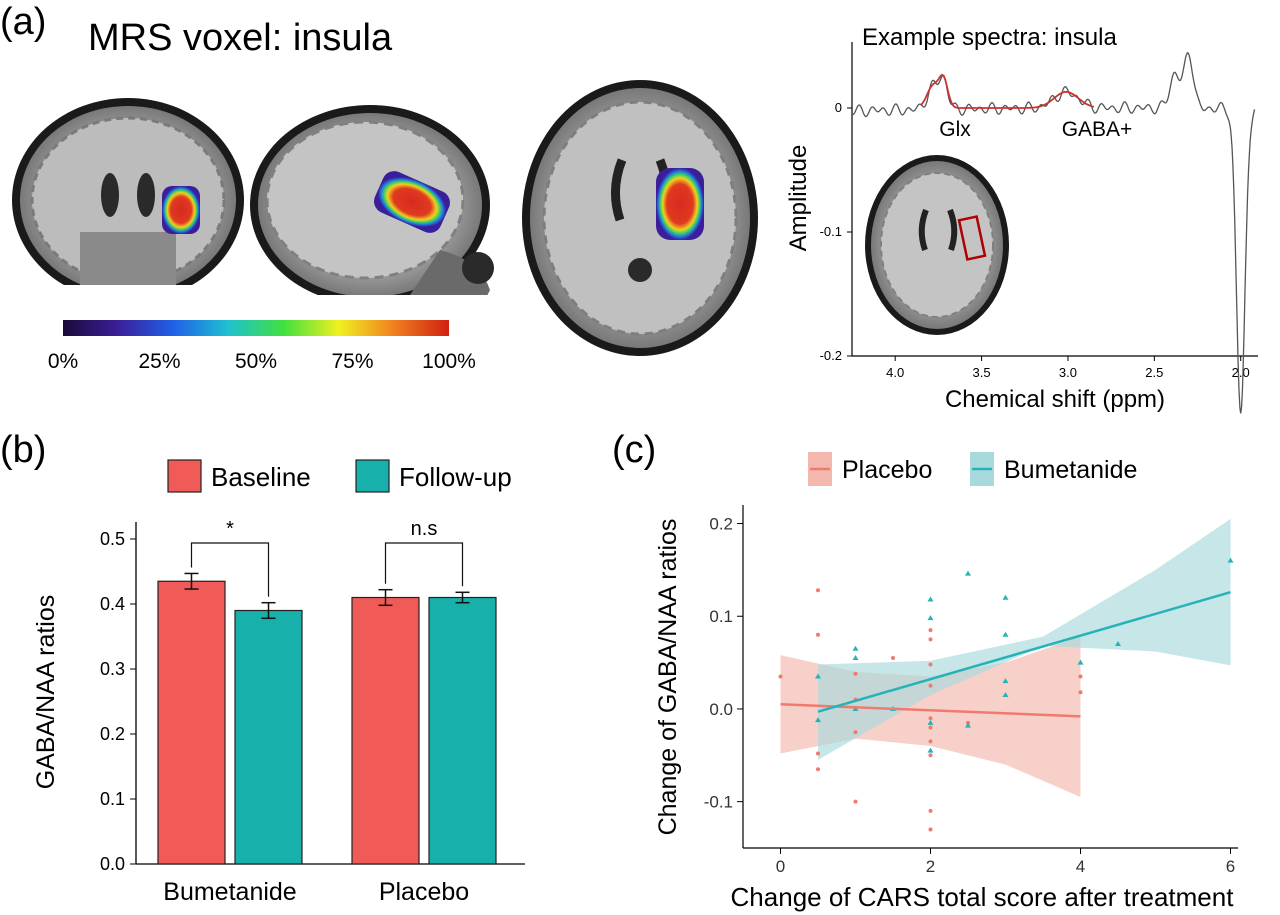 The width and height of the screenshot is (1280, 915). I want to click on axial-voxel, so click(680, 204).